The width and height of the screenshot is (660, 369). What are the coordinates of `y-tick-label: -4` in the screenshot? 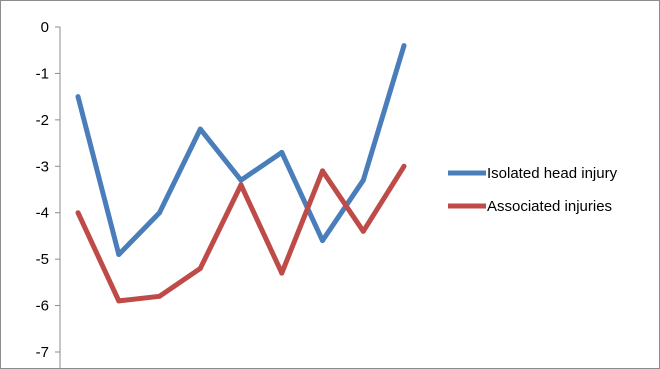 It's located at (42, 213).